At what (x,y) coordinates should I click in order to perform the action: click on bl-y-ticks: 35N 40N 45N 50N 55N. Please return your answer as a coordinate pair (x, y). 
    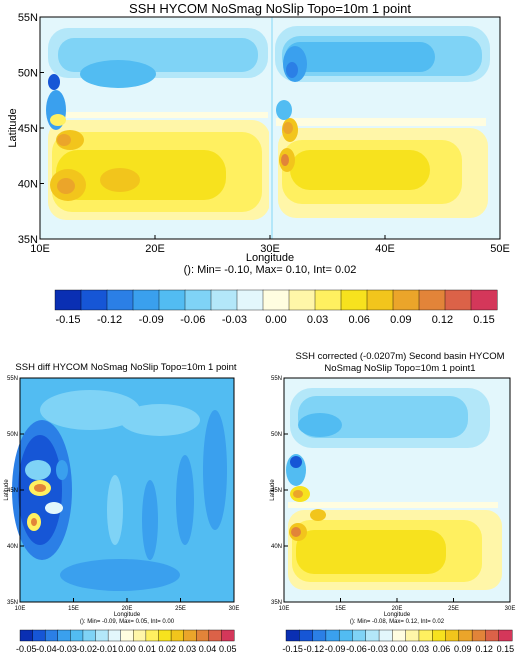
    Looking at the image, I should click on (15, 491).